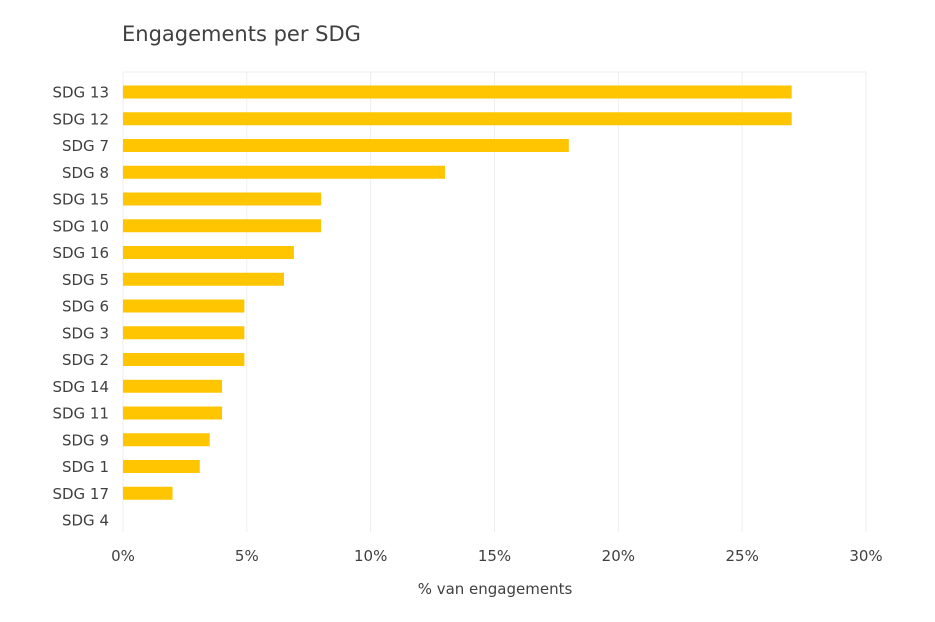 This screenshot has width=935, height=622. What do you see at coordinates (85, 333) in the screenshot?
I see `y-tick-label: SDG 3` at bounding box center [85, 333].